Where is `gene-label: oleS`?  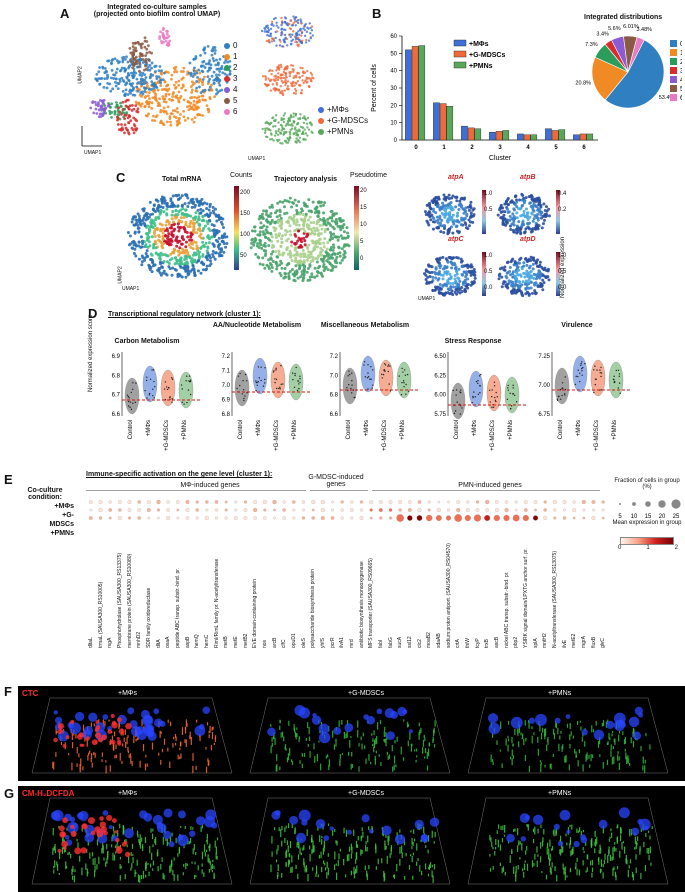 gene-label: oleS is located at coordinates (303, 642).